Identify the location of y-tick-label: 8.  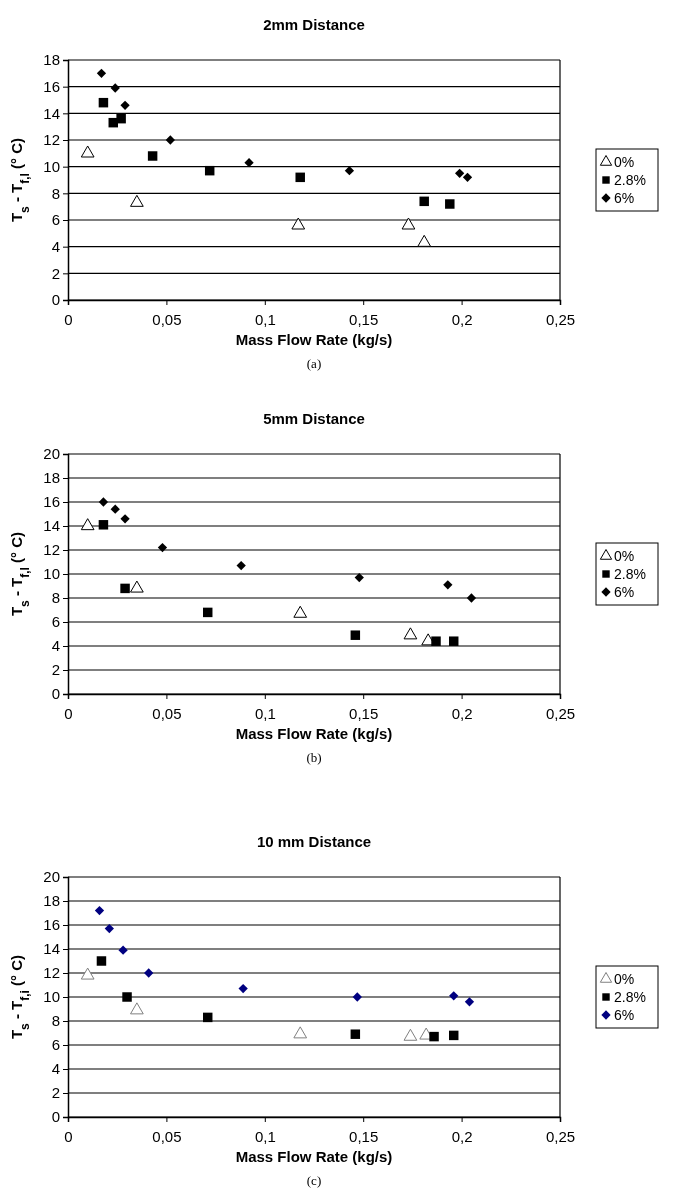
(55, 193).